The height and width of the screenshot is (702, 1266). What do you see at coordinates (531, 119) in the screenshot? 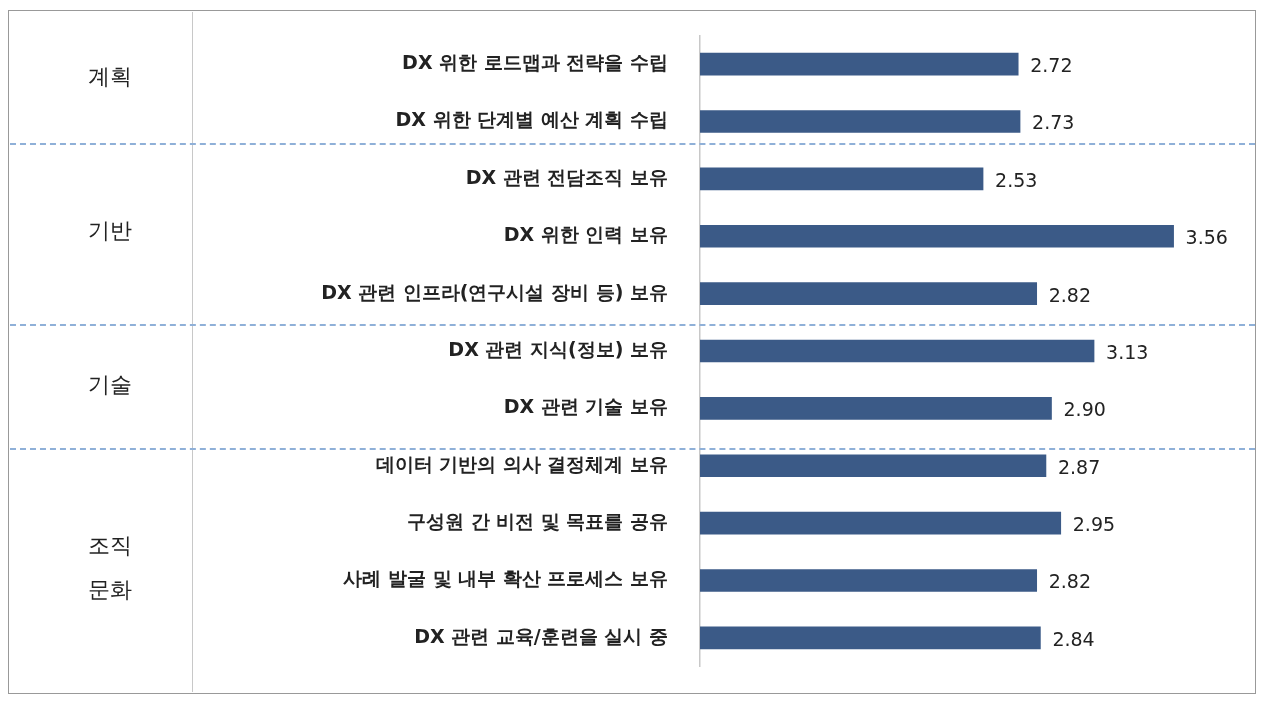
I see `y-tick-label: DX 위한 단계별 예산 계획 수립` at bounding box center [531, 119].